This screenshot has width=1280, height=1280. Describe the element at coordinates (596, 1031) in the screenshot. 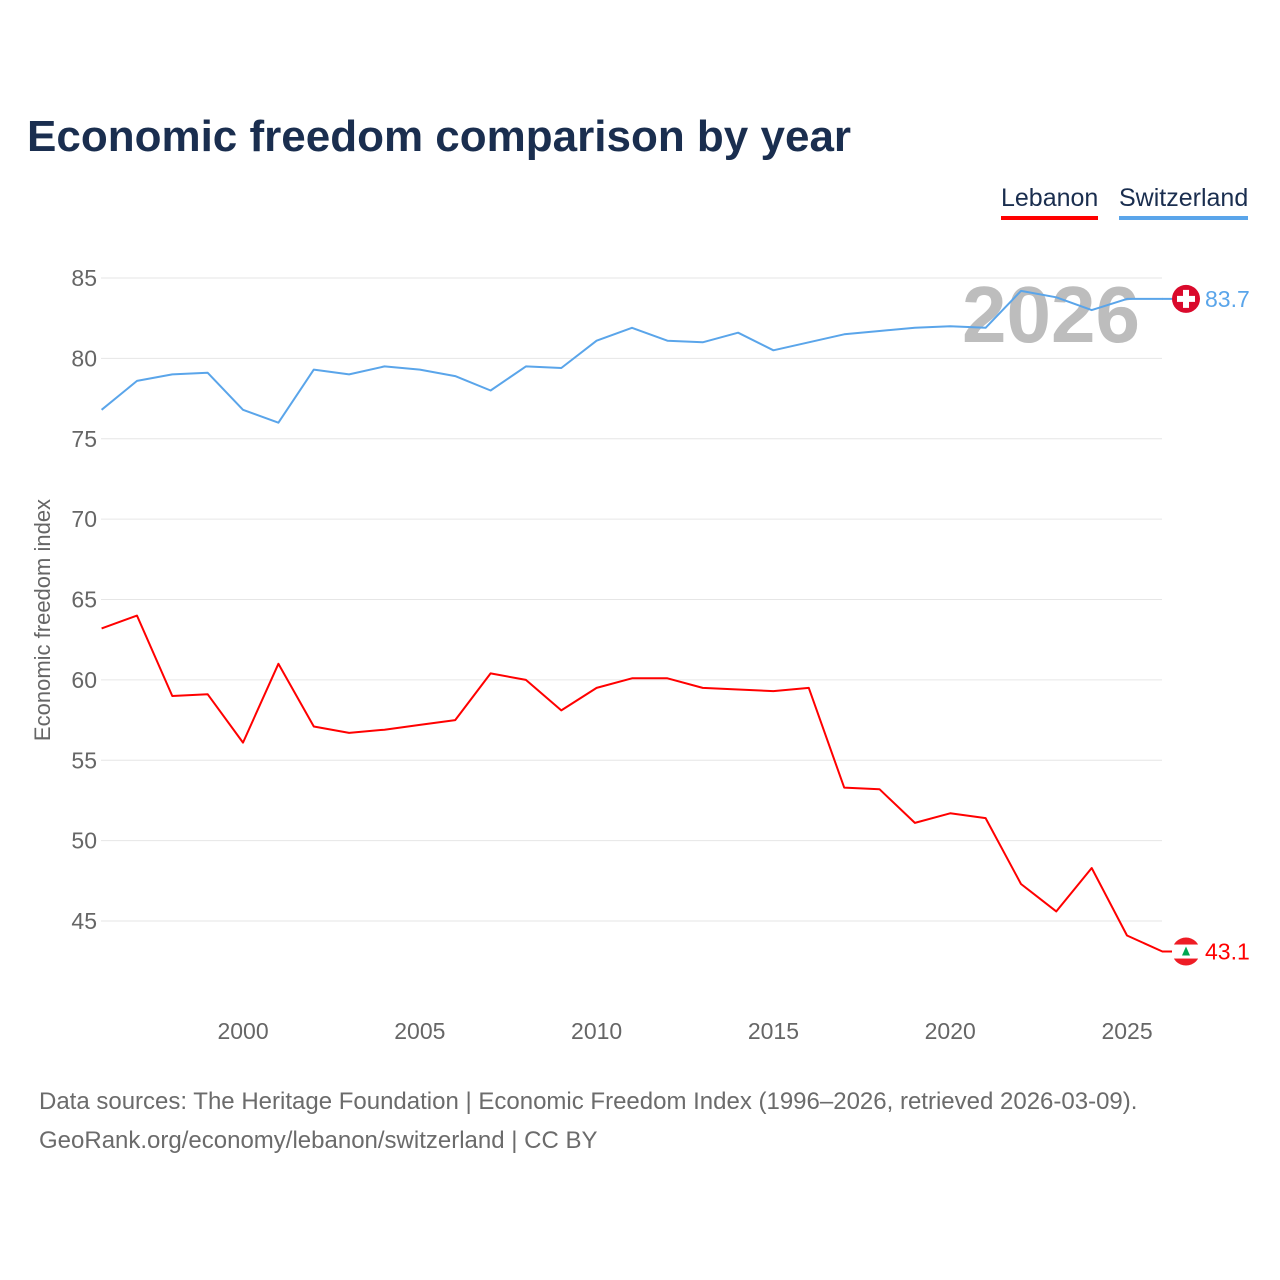

I see `x-tick-label: 2010` at that location.